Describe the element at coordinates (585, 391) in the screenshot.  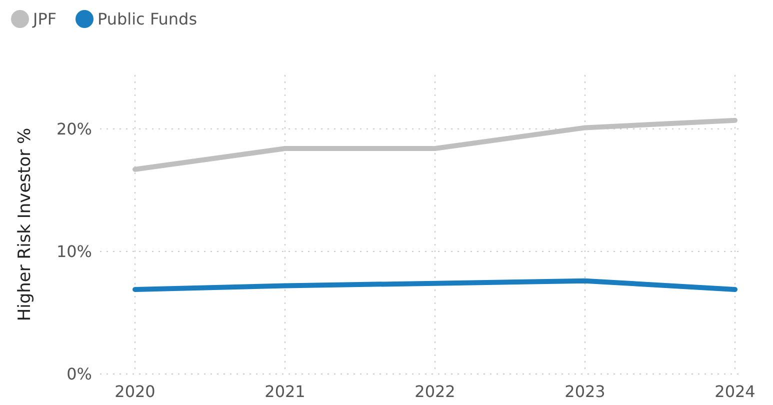
I see `x-tick-label: 2023` at that location.